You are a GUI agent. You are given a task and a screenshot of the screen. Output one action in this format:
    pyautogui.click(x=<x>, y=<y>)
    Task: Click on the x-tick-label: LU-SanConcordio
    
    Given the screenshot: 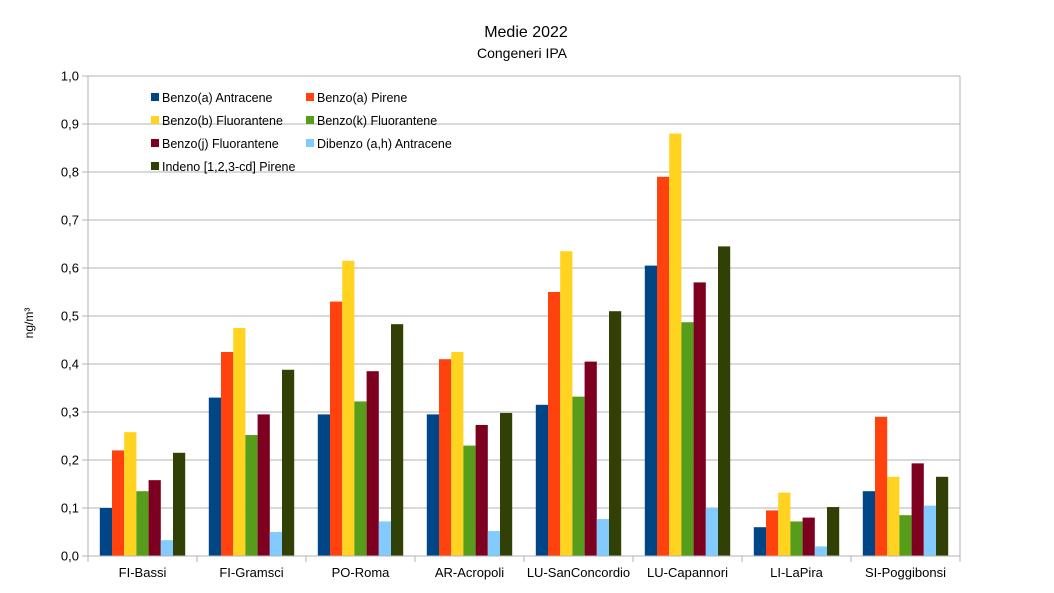 What is the action you would take?
    pyautogui.click(x=578, y=572)
    